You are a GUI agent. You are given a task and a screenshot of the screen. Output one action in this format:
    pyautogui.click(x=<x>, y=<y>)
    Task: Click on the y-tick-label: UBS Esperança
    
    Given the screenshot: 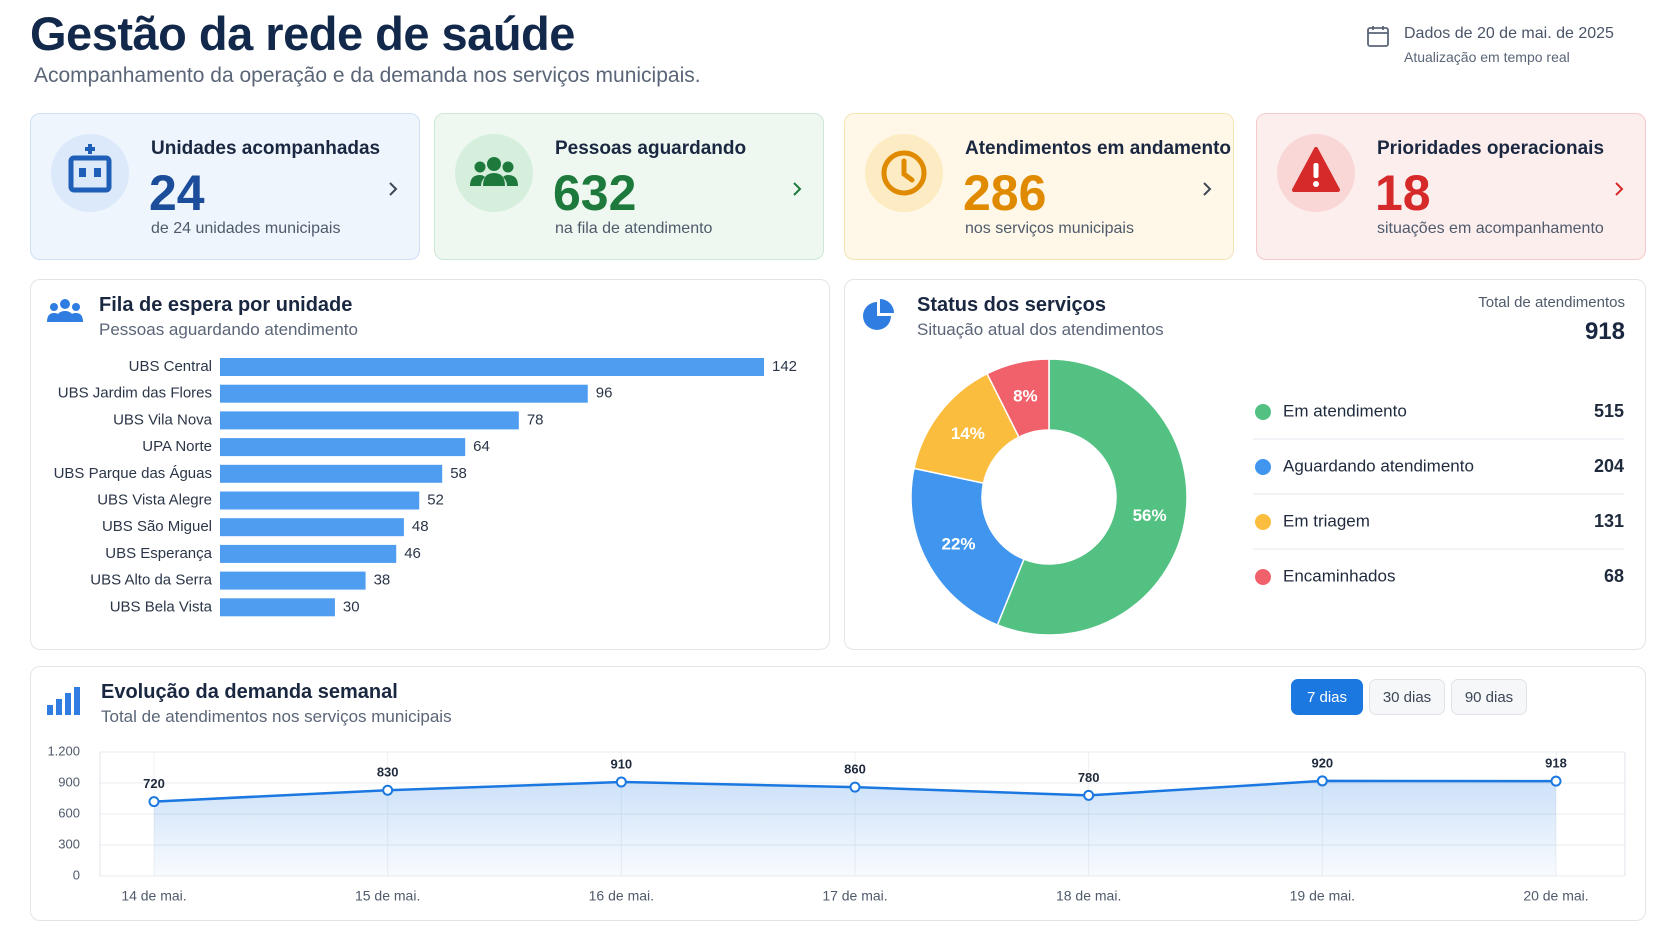 What is the action you would take?
    pyautogui.click(x=158, y=553)
    